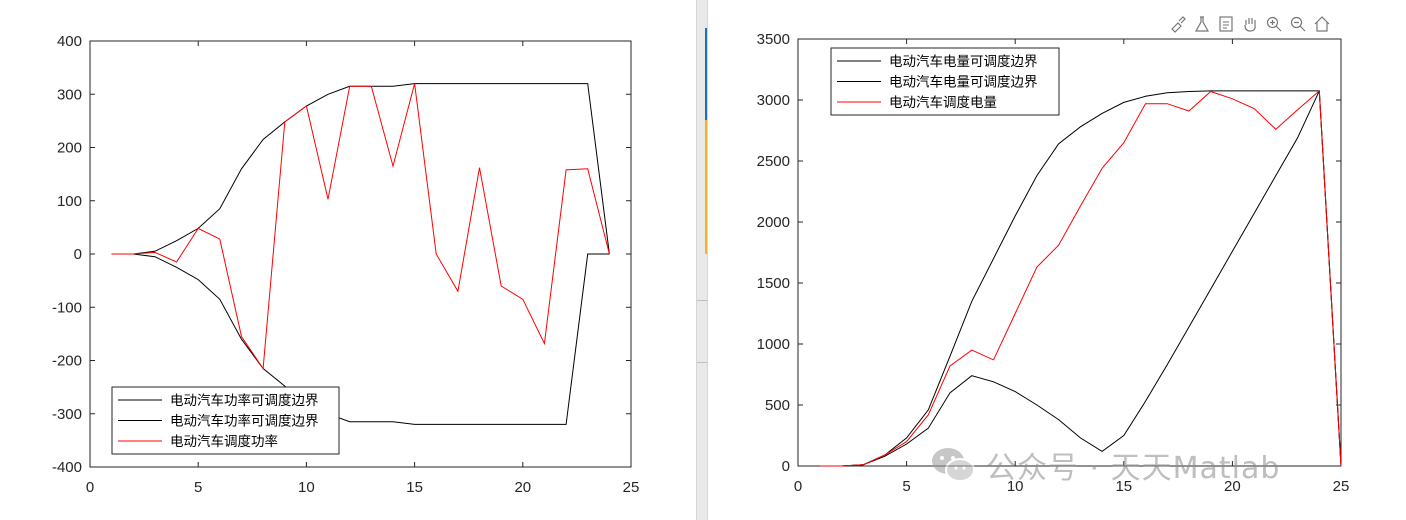  What do you see at coordinates (953, 465) in the screenshot?
I see `wechat-icon` at bounding box center [953, 465].